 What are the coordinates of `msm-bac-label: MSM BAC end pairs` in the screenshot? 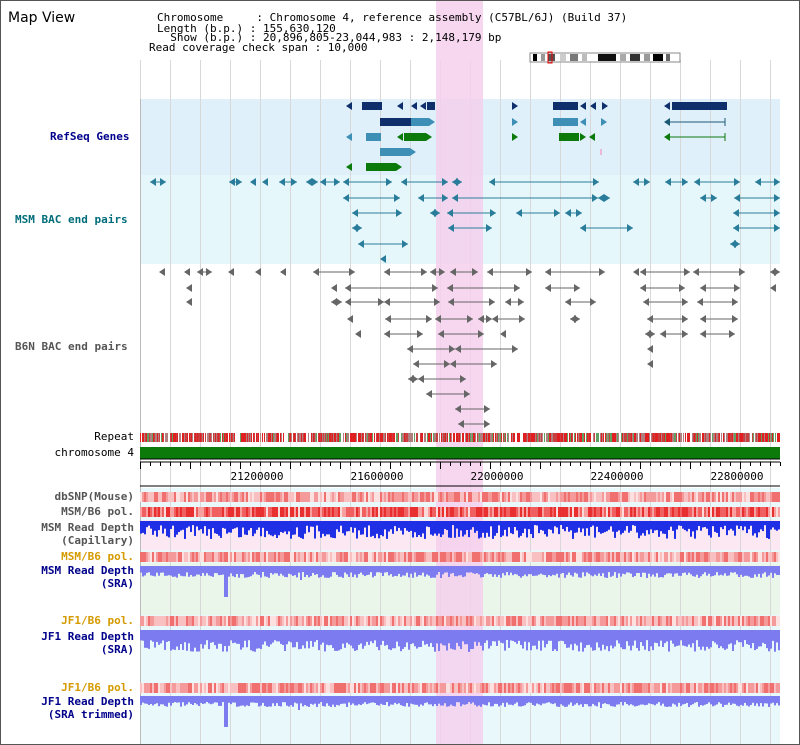 It's located at (71, 219).